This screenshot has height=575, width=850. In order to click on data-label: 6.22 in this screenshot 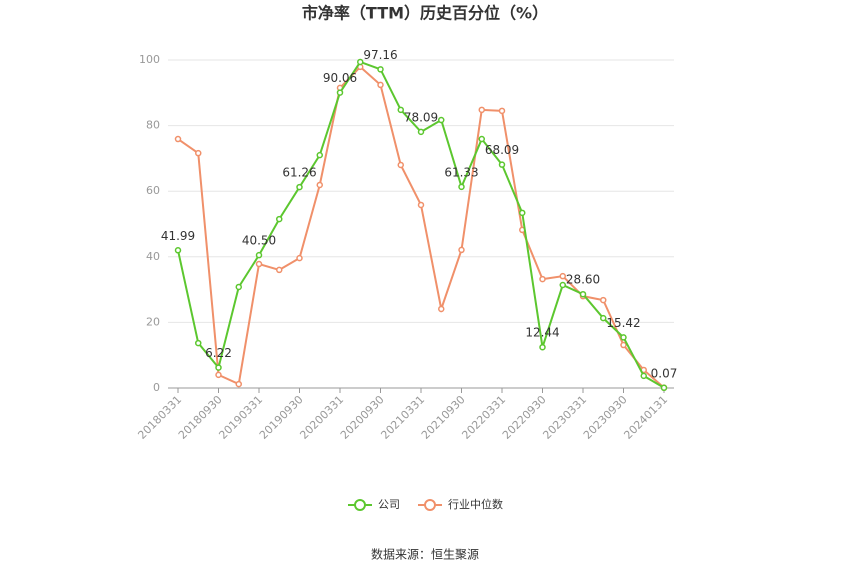, I will do `click(218, 353)`.